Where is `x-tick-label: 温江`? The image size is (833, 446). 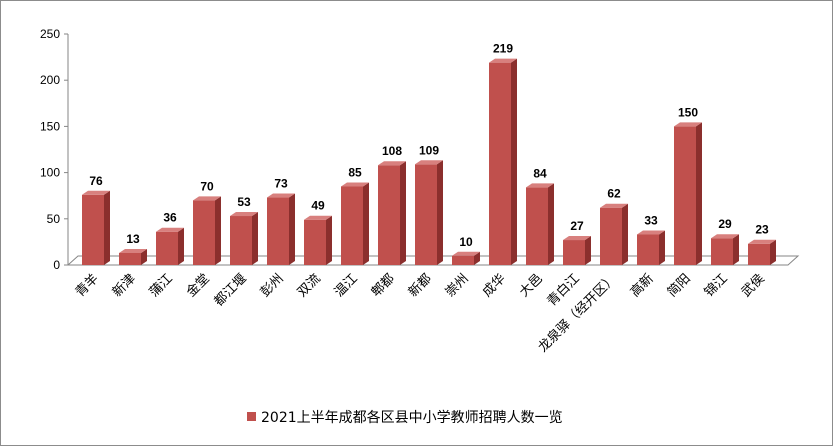
x-tick-label: 温江 is located at coordinates (346, 285).